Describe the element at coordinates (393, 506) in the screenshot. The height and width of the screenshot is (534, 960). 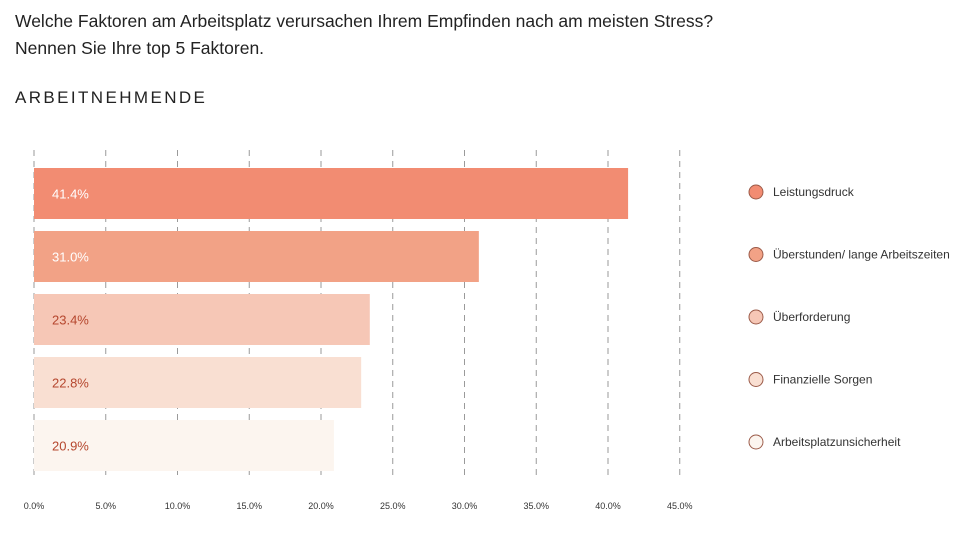
I see `x-tick-label: 25.0%` at that location.